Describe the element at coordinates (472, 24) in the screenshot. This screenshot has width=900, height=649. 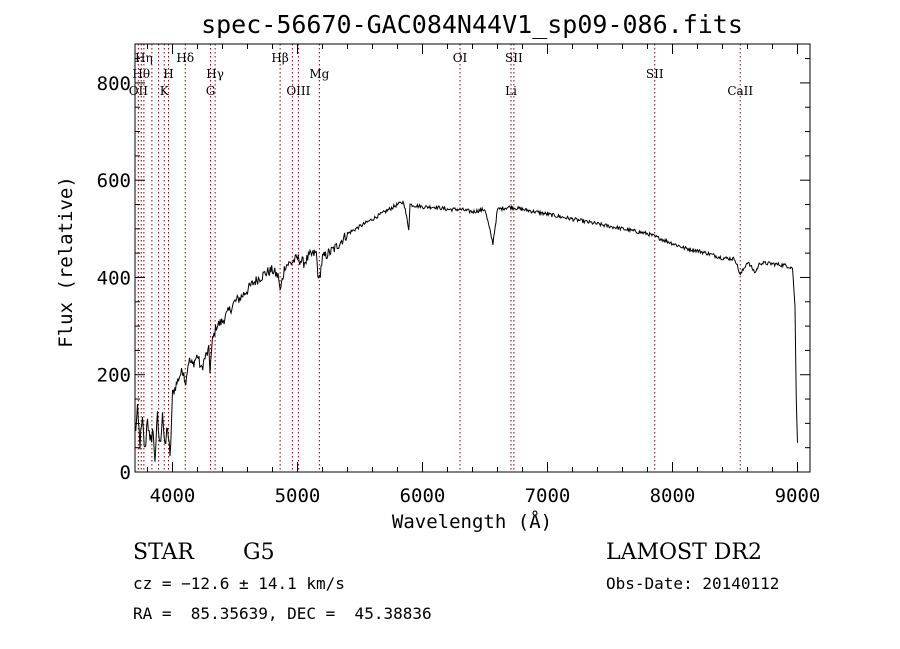
I see `chart-title: spec-56670-GAC084N44V1_sp09-086.fits` at that location.